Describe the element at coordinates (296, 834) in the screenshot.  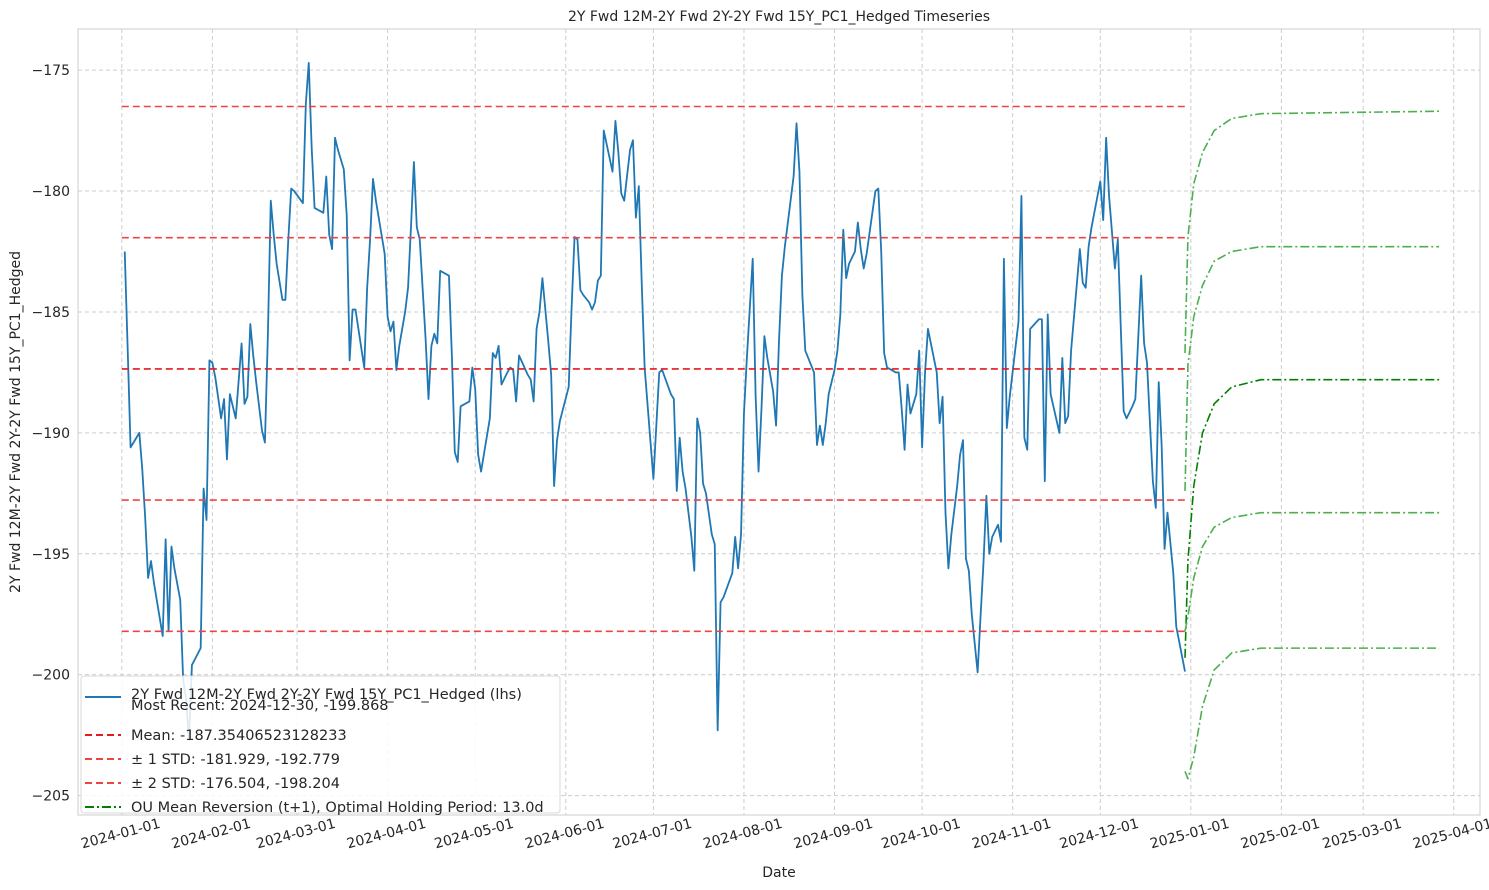
I see `x-tick-label: 2024-03-01` at that location.